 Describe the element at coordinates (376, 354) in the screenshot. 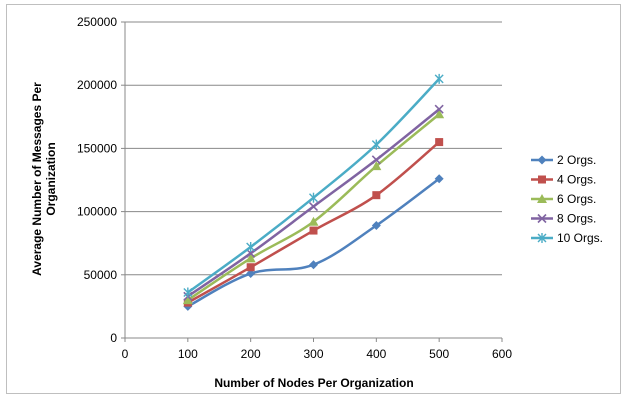

I see `x-tick-label: 400` at that location.